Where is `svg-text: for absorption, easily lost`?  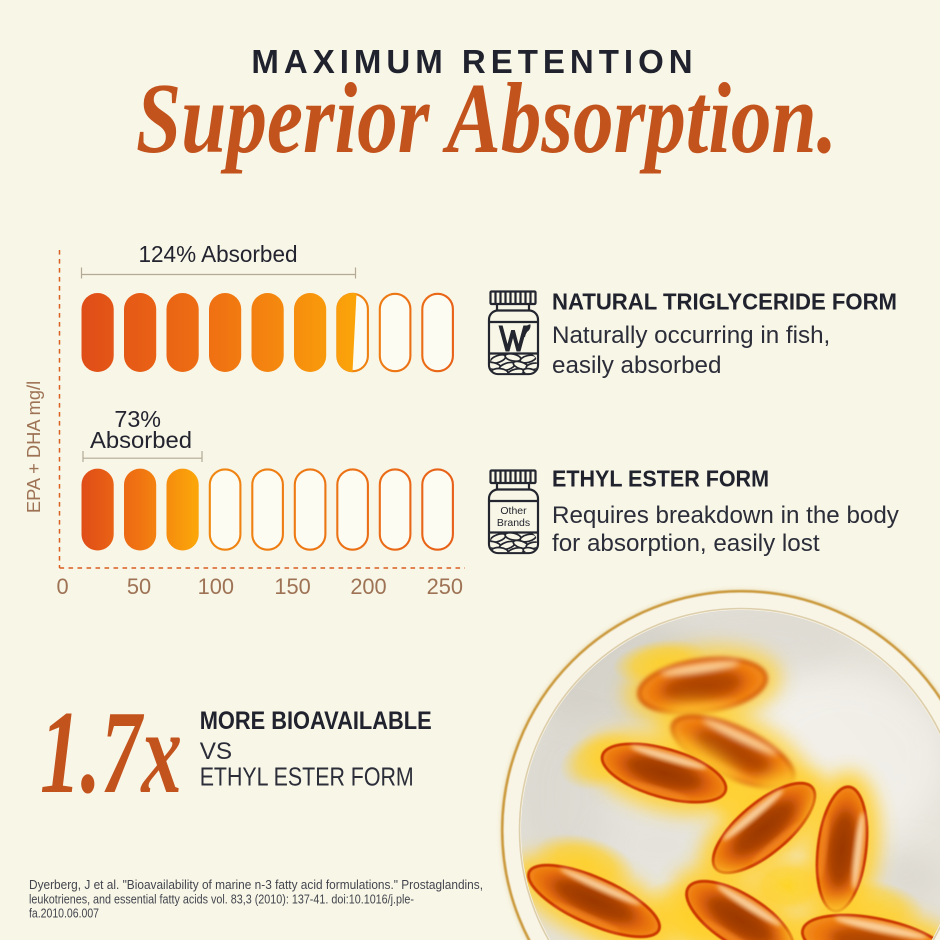 svg-text: for absorption, easily lost is located at coordinates (686, 543).